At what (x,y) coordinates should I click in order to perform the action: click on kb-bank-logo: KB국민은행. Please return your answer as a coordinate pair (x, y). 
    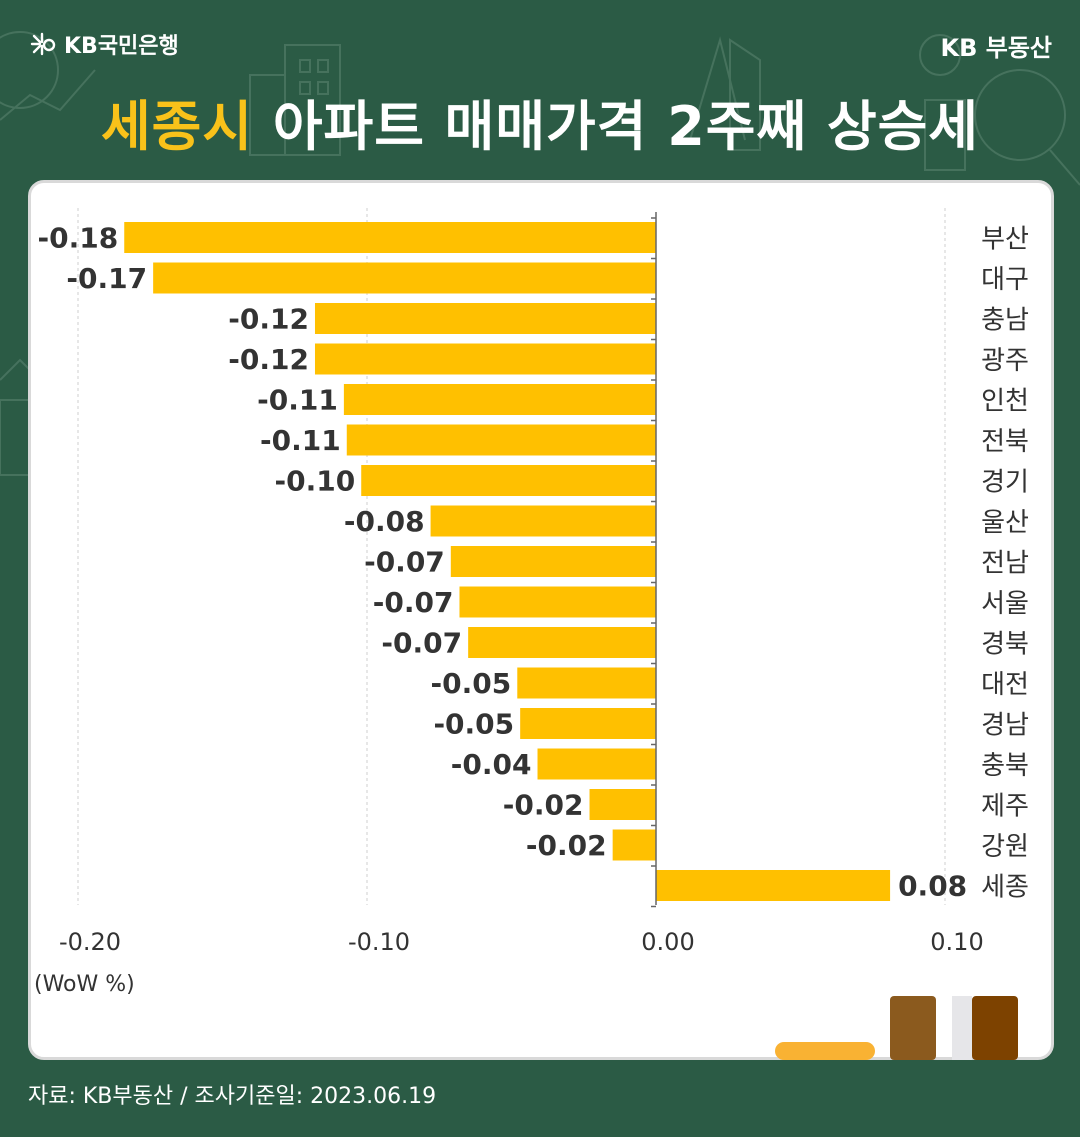
    Looking at the image, I should click on (103, 44).